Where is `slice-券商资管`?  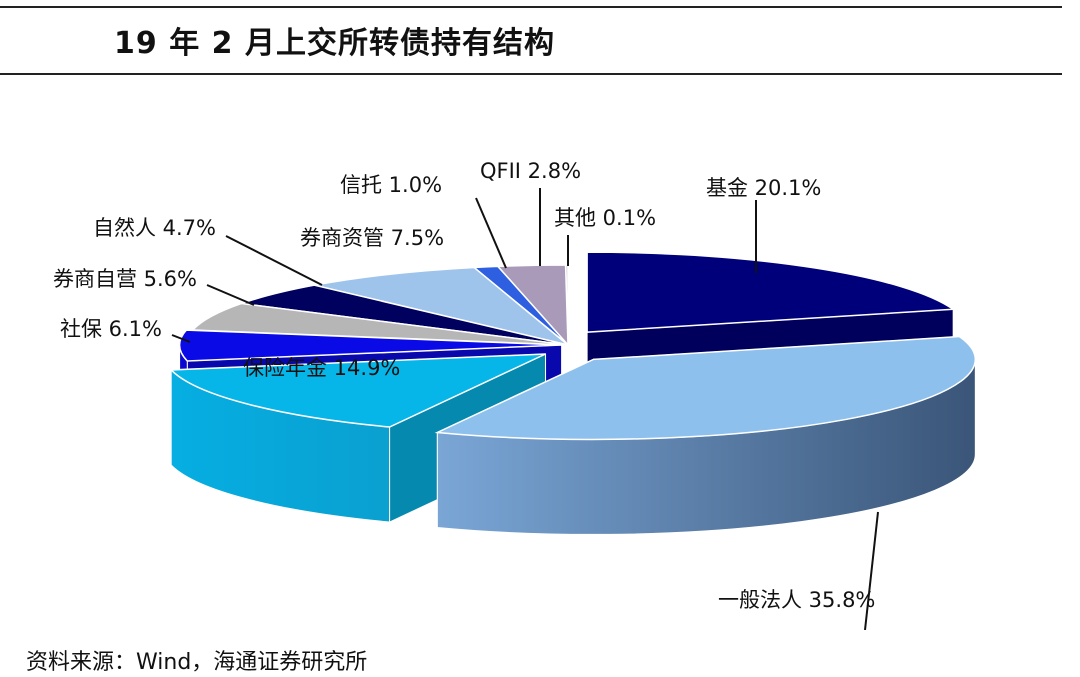 slice-券商资管 is located at coordinates (441, 306).